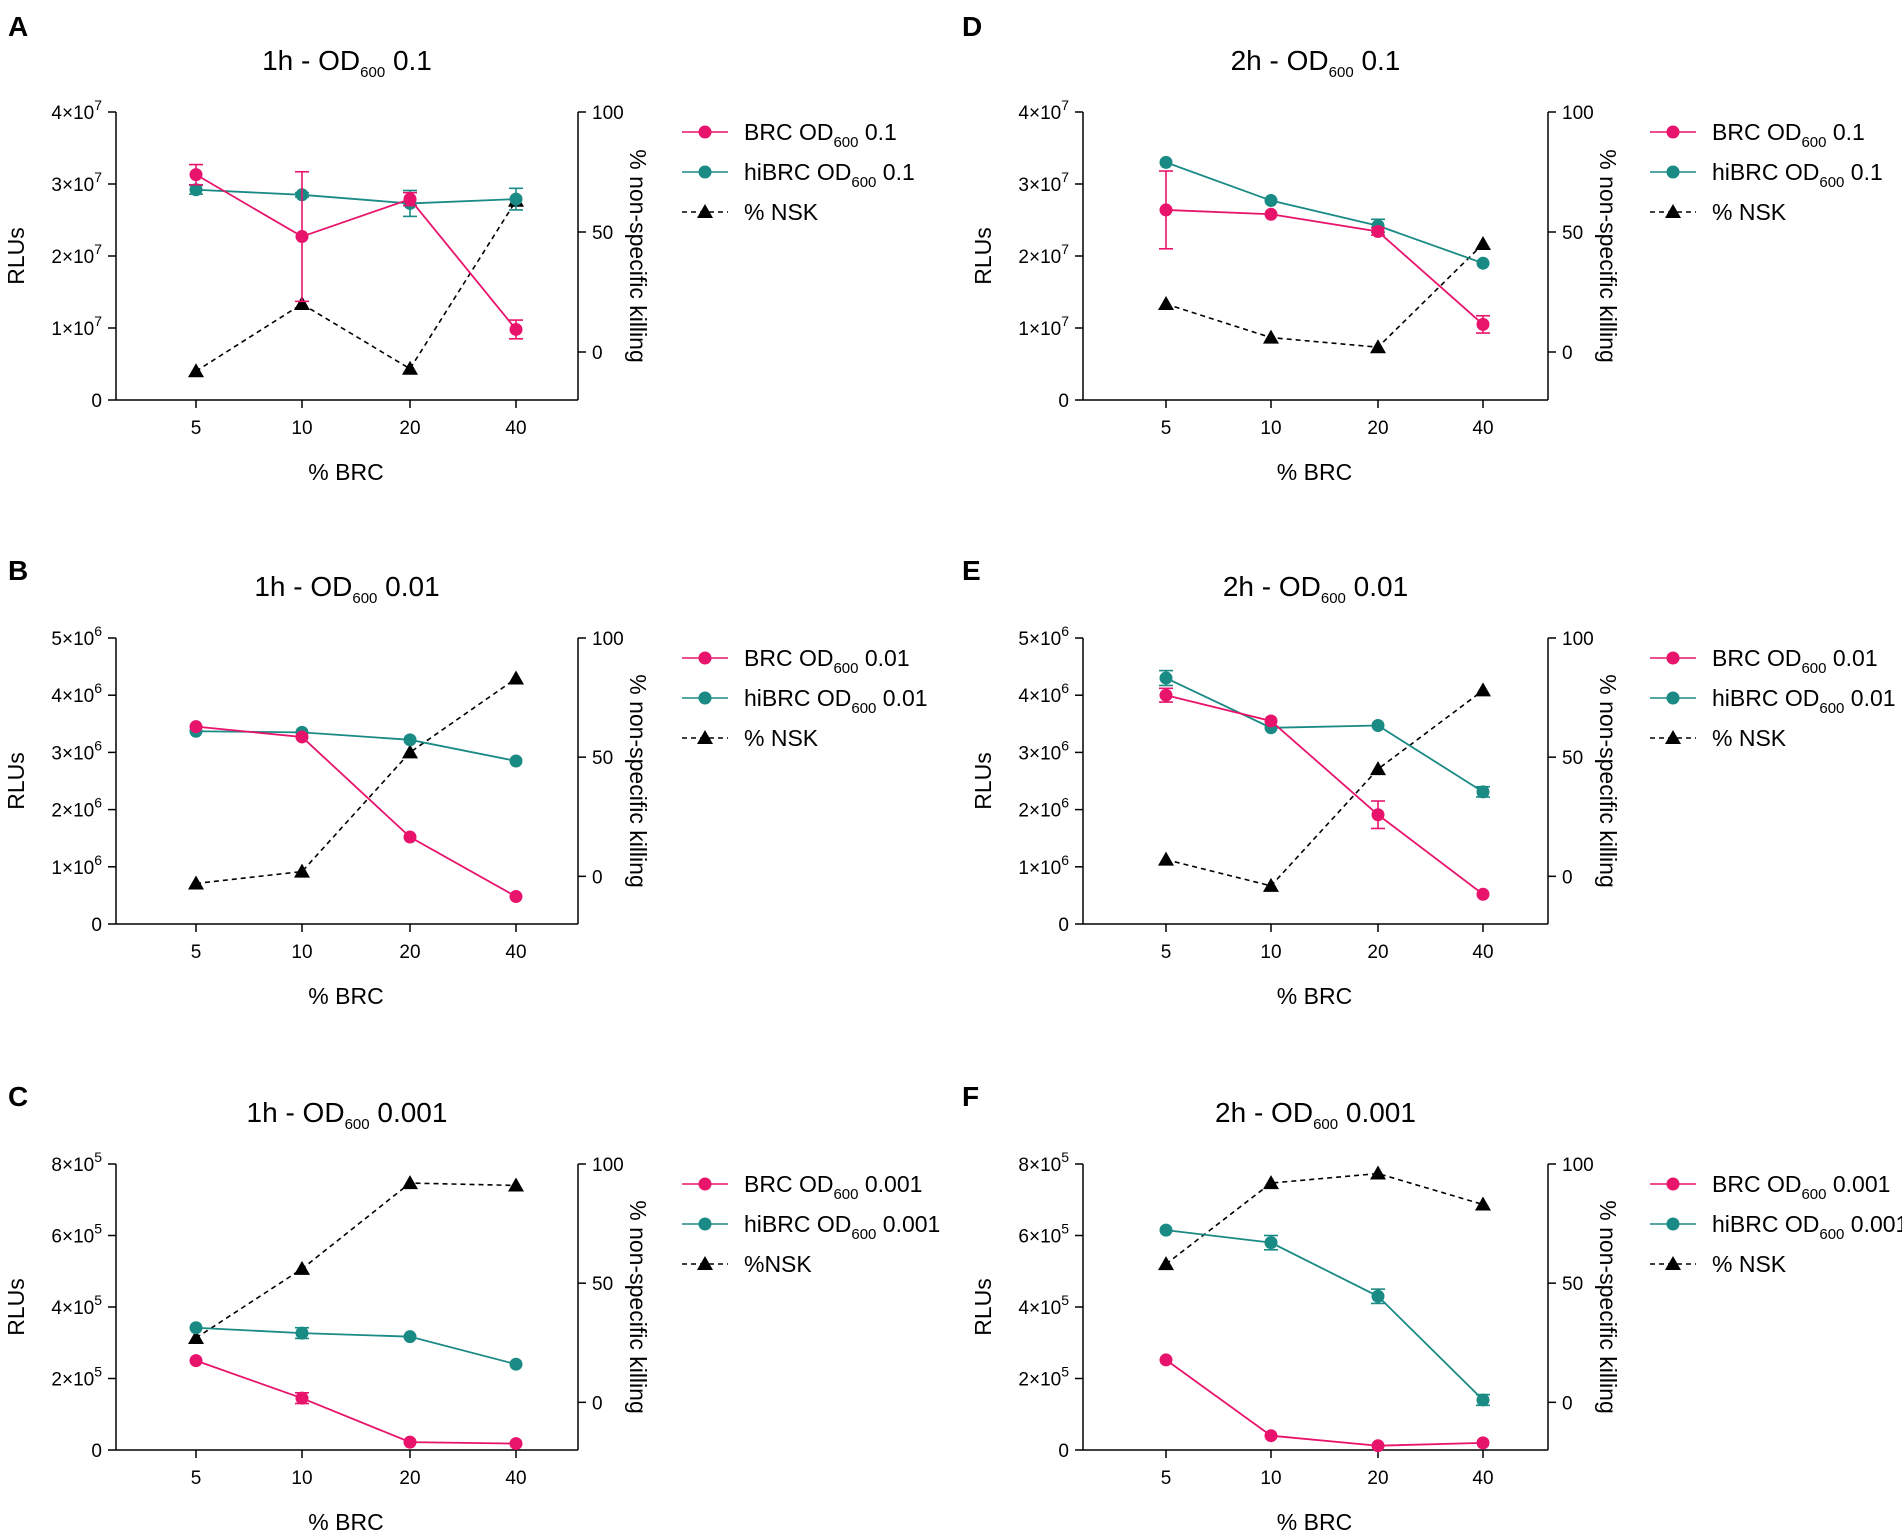  I want to click on legend-label-hibrc-c-subscript: 600, so click(863, 1234).